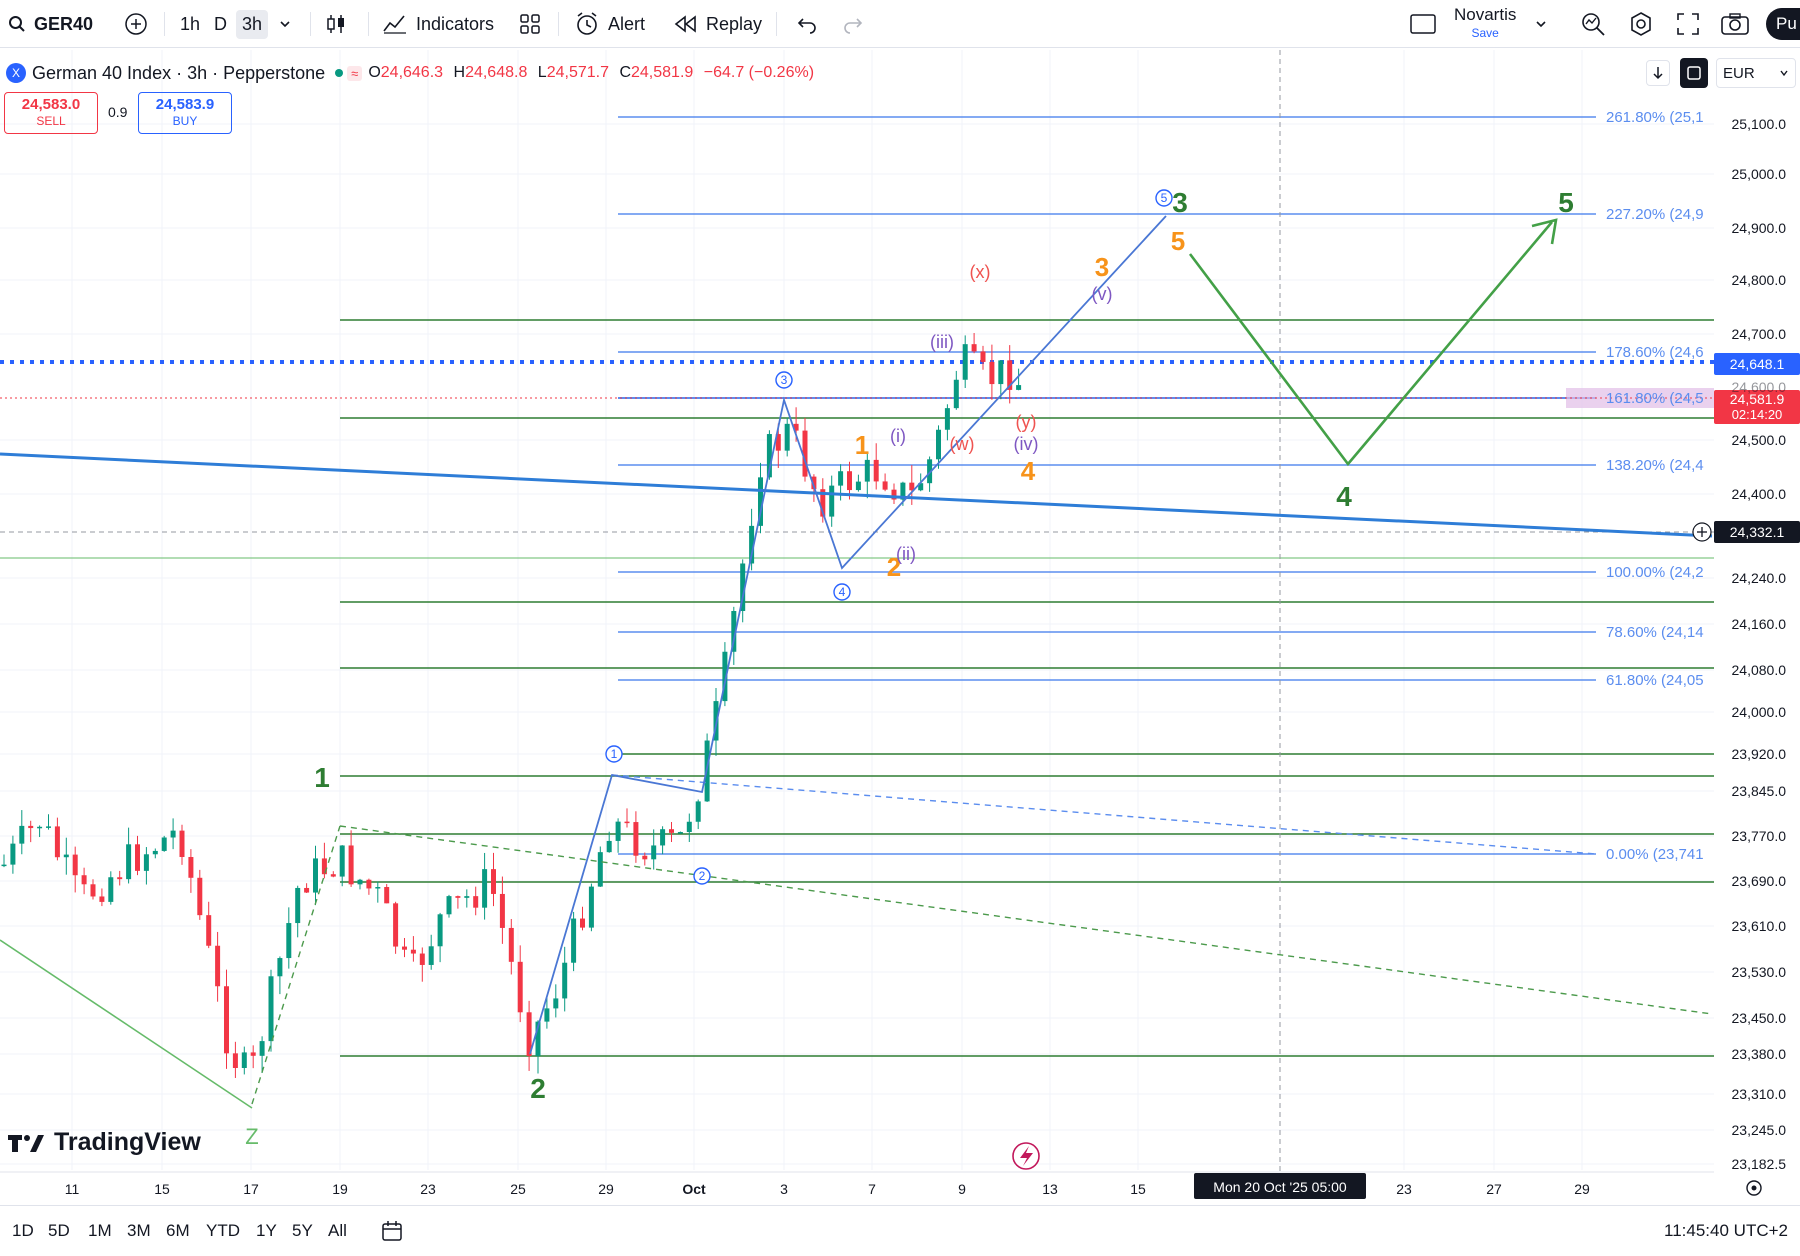 This screenshot has width=1800, height=1256. Describe the element at coordinates (1423, 24) in the screenshot. I see `layout-toggle` at that location.